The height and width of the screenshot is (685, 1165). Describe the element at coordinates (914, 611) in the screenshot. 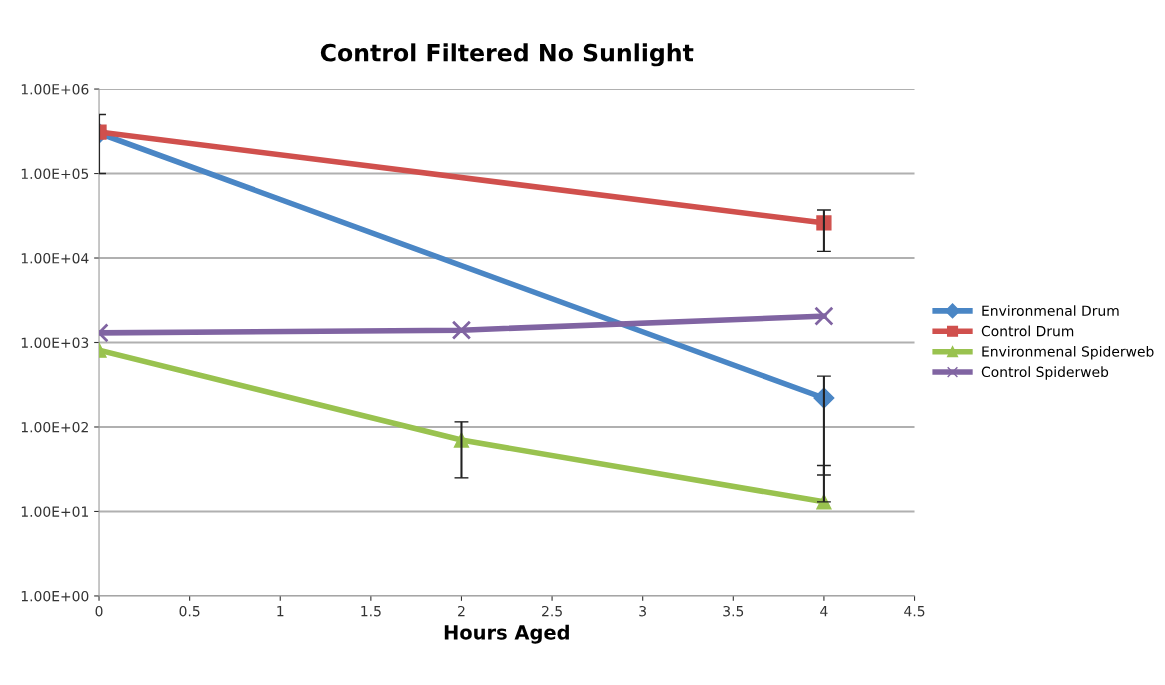

I see `x-tick-label: 4.5` at that location.